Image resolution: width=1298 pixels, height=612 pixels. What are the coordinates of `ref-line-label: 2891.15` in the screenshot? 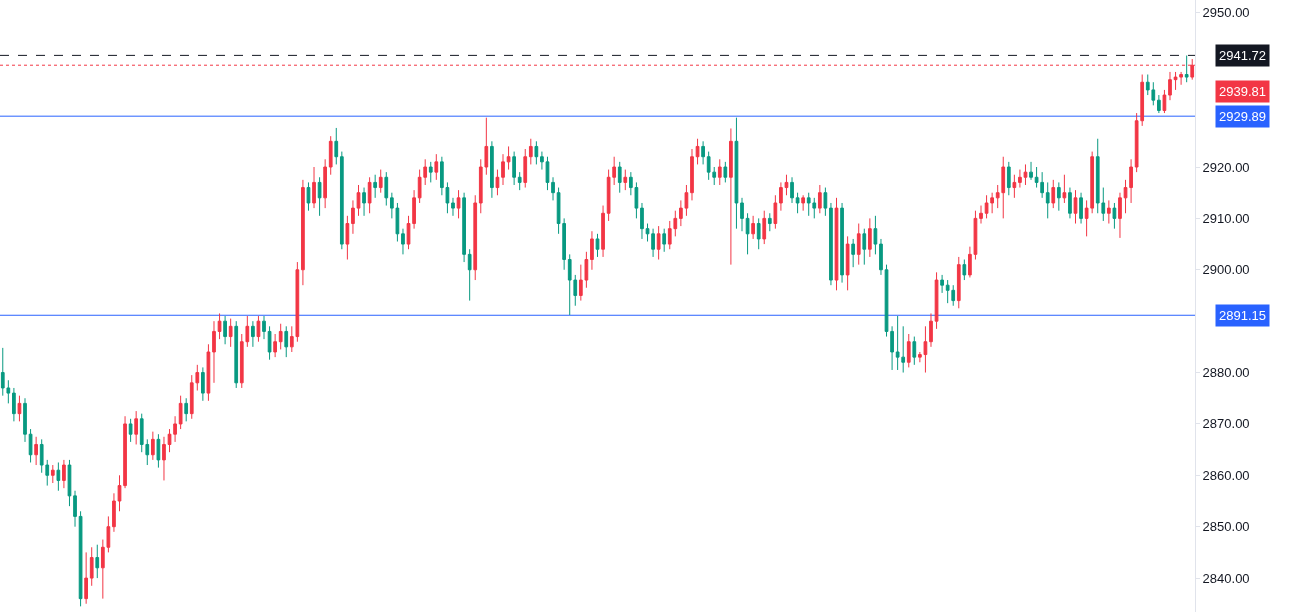 It's located at (1242, 315).